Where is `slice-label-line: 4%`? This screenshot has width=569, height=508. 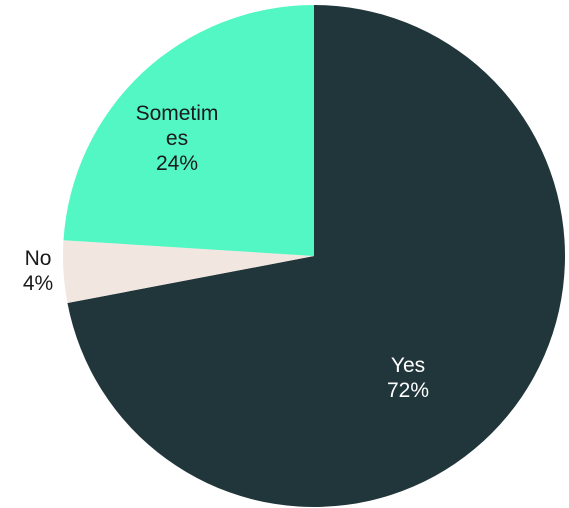
slice-label-line: 4% is located at coordinates (38, 283).